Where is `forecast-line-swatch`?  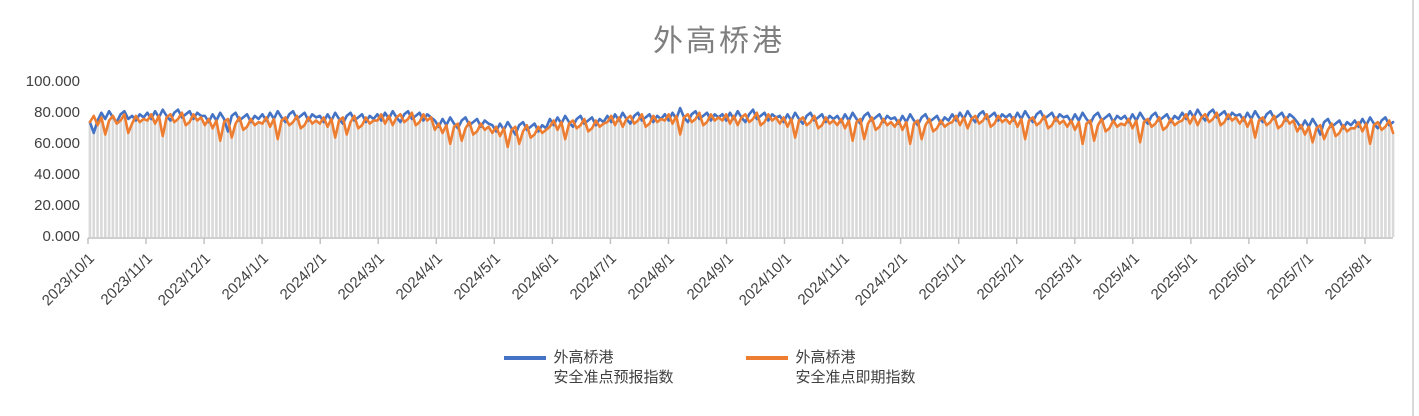
forecast-line-swatch is located at coordinates (524, 358).